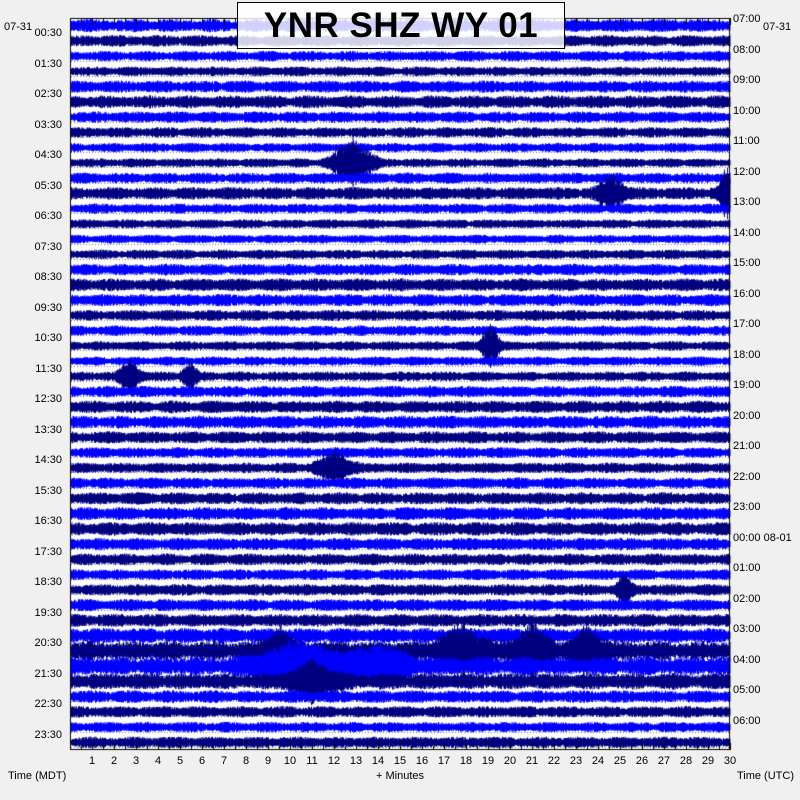  What do you see at coordinates (48, 368) in the screenshot?
I see `left-axis-hour-label: 11:30` at bounding box center [48, 368].